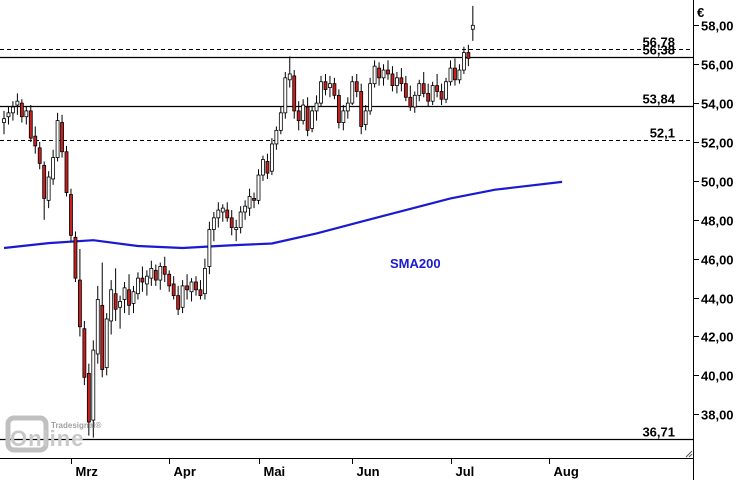 This screenshot has height=480, width=750. What do you see at coordinates (325, 468) in the screenshot?
I see `x-axis: Mrz Apr Mai Jun Jul Aug` at bounding box center [325, 468].